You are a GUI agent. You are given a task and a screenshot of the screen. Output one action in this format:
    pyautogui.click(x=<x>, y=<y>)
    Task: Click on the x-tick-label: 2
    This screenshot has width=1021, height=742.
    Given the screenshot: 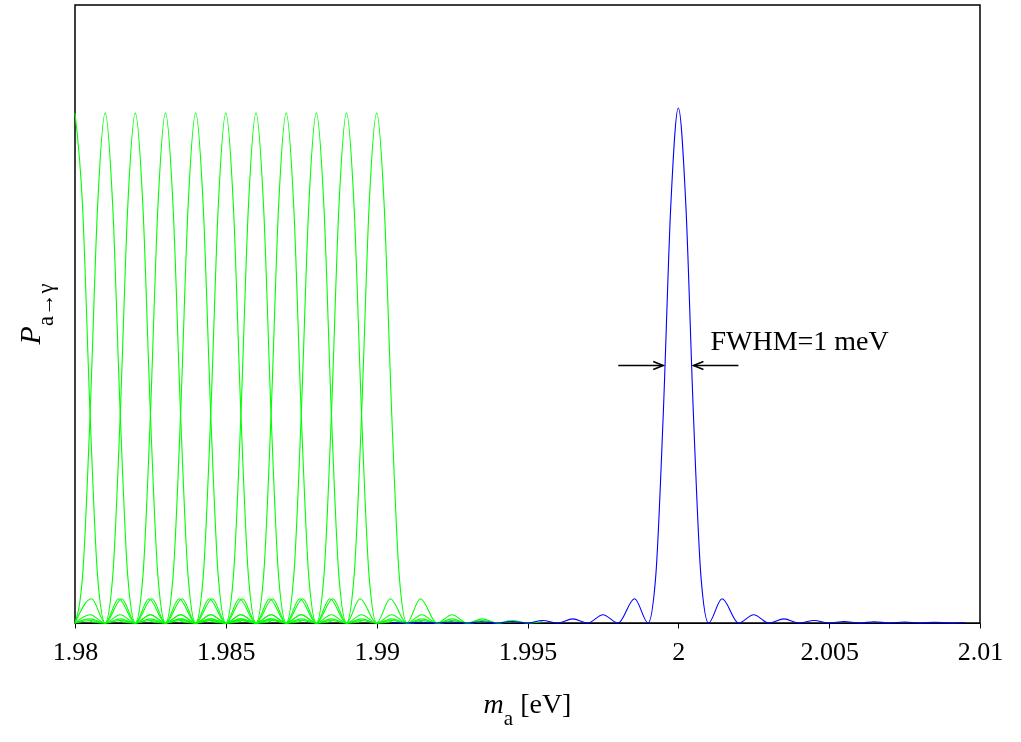 What is the action you would take?
    pyautogui.click(x=679, y=651)
    